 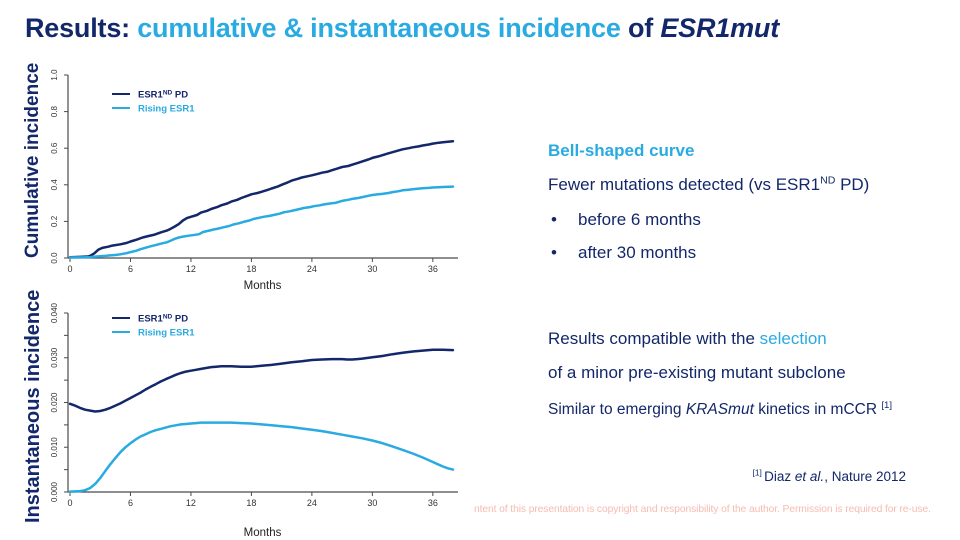 I want to click on instantaneous-incidence-xlabel: Months, so click(x=263, y=533).